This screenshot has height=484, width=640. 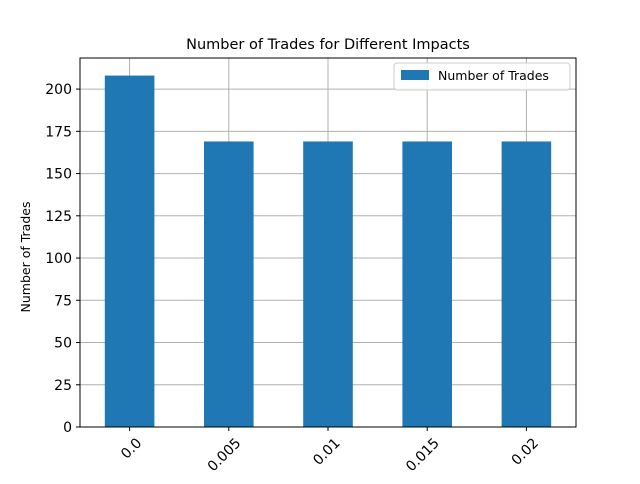 I want to click on legend: Number of Trades, so click(x=482, y=76).